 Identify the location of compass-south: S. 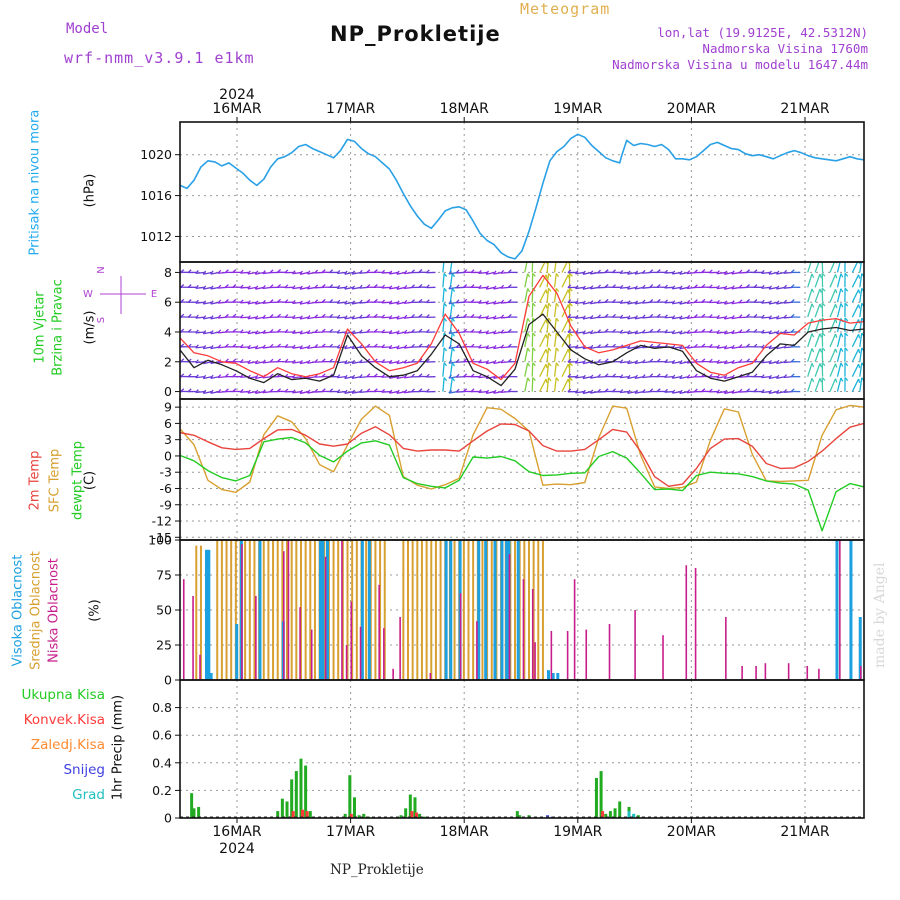
(101, 320).